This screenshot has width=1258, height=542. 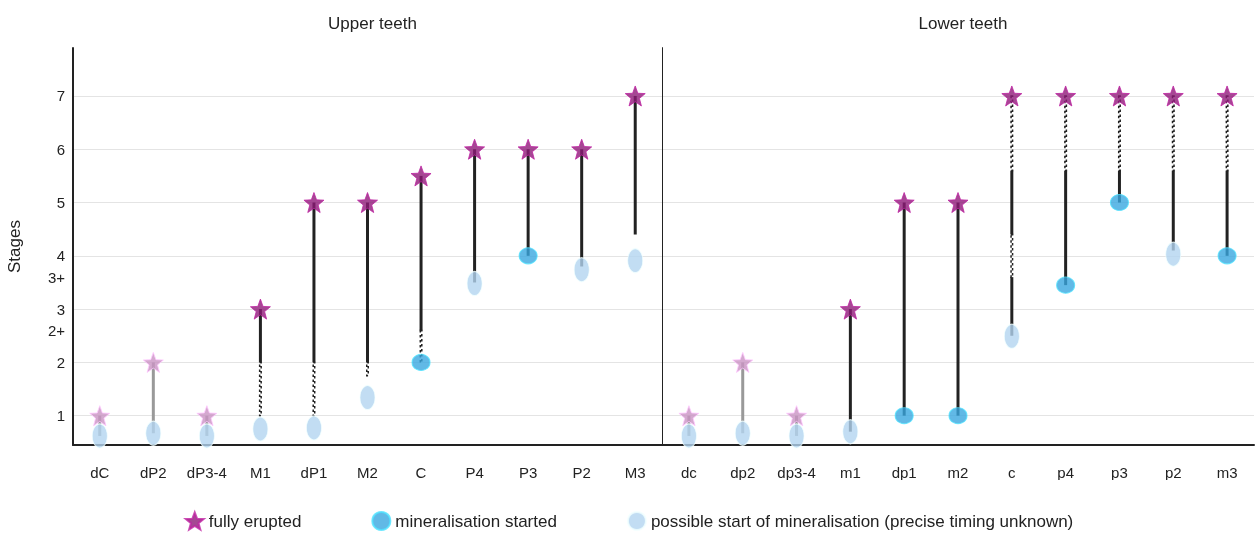 What do you see at coordinates (206, 472) in the screenshot?
I see `x-tick-label: dP3-4` at bounding box center [206, 472].